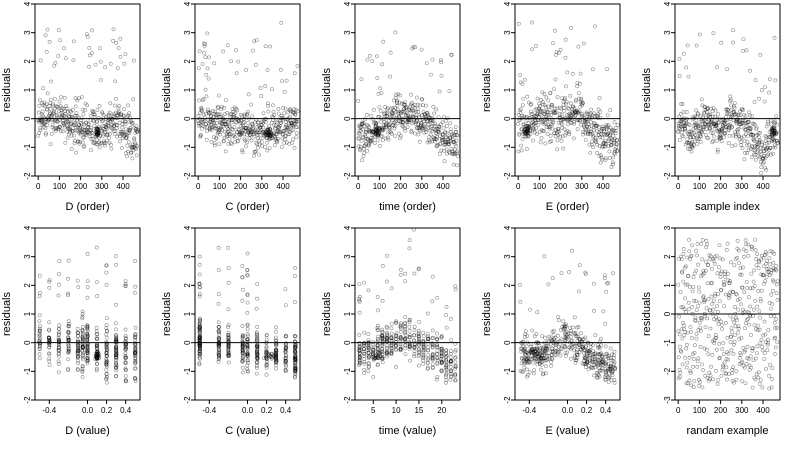 Image resolution: width=800 pixels, height=450 pixels. What do you see at coordinates (27, 118) in the screenshot?
I see `y-tick-label: 0` at bounding box center [27, 118].